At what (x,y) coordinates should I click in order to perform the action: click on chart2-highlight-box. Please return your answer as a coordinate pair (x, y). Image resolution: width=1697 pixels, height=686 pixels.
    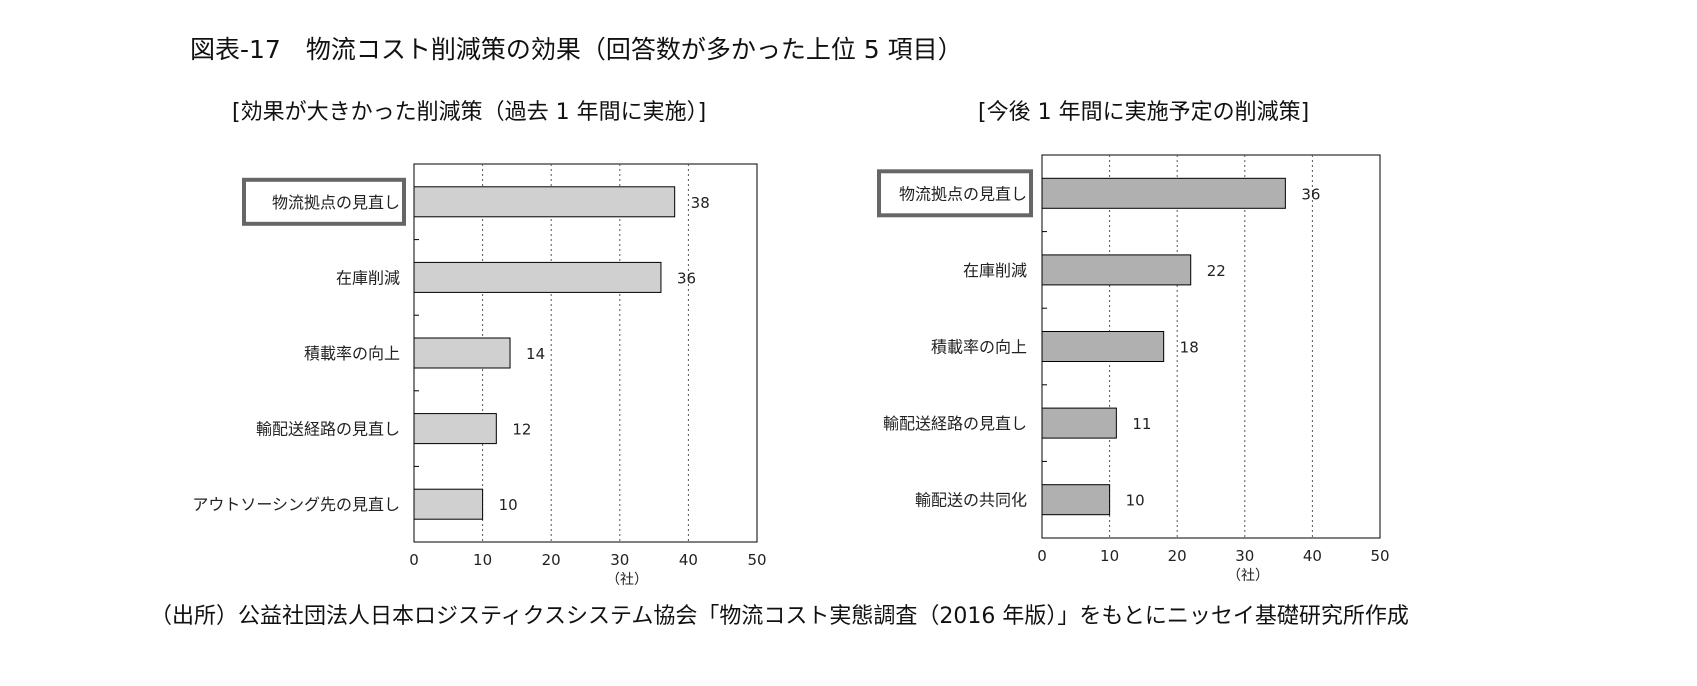
    Looking at the image, I should click on (955, 193).